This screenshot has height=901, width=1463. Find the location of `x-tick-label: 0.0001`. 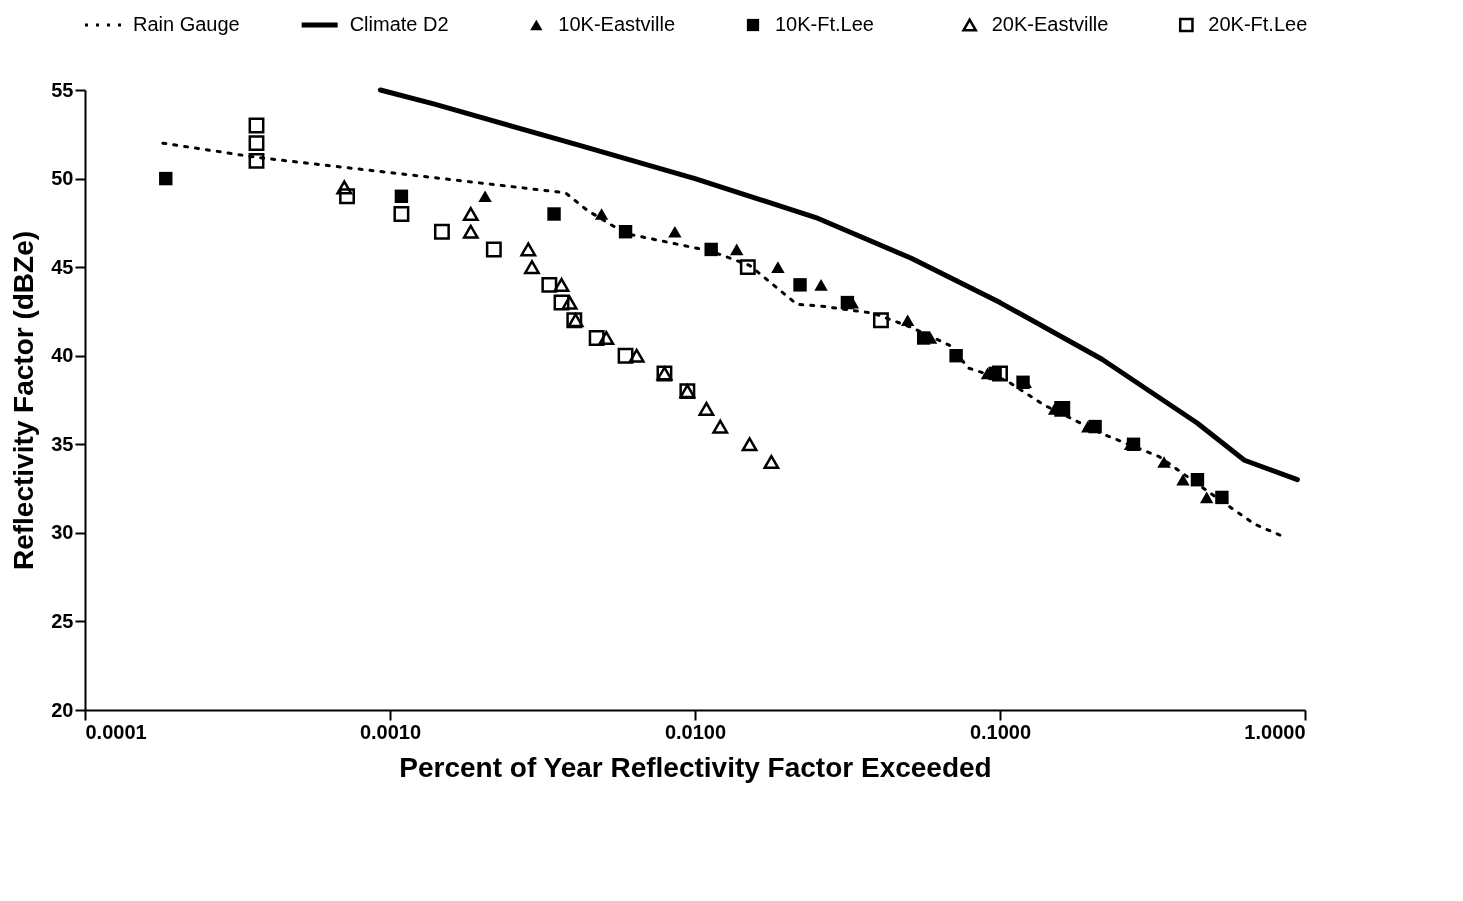

x-tick-label: 0.0001 is located at coordinates (116, 731).